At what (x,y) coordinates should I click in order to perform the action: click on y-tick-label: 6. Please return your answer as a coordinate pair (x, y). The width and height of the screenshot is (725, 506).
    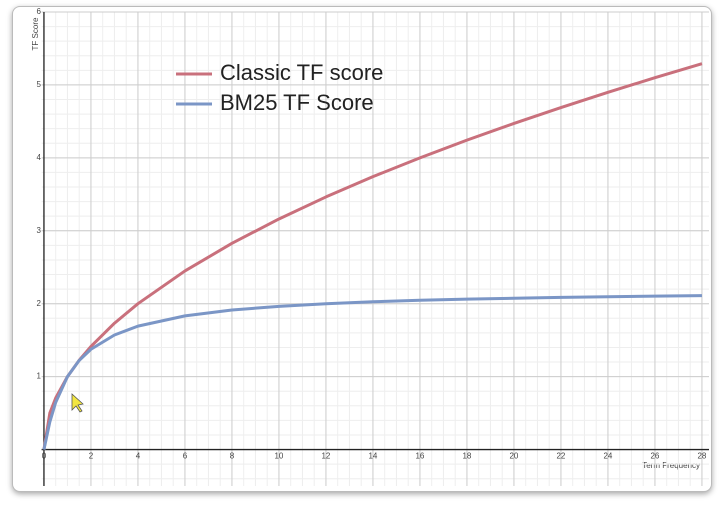
    Looking at the image, I should click on (38, 11).